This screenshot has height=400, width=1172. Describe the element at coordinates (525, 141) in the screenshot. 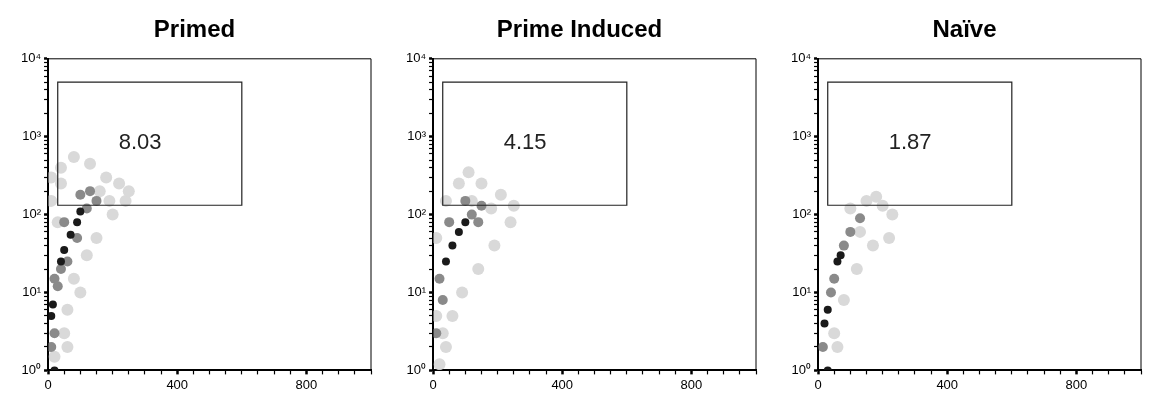

I see `annotation: 4.15` at that location.